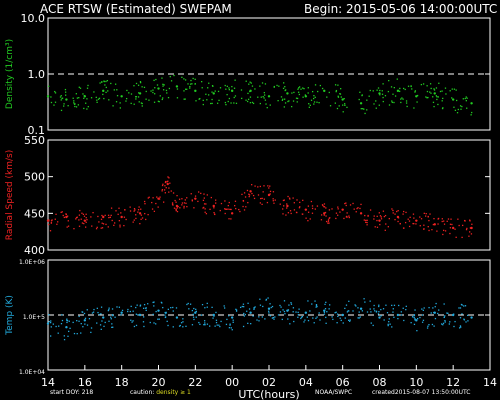  Describe the element at coordinates (103, 91) in the screenshot. I see `density-point` at that location.